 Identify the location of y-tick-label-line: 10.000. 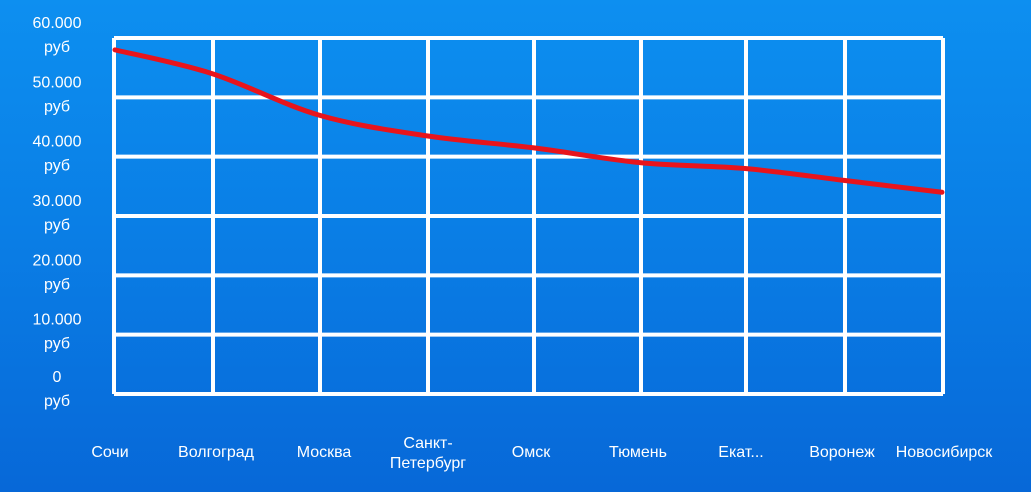
(57, 320).